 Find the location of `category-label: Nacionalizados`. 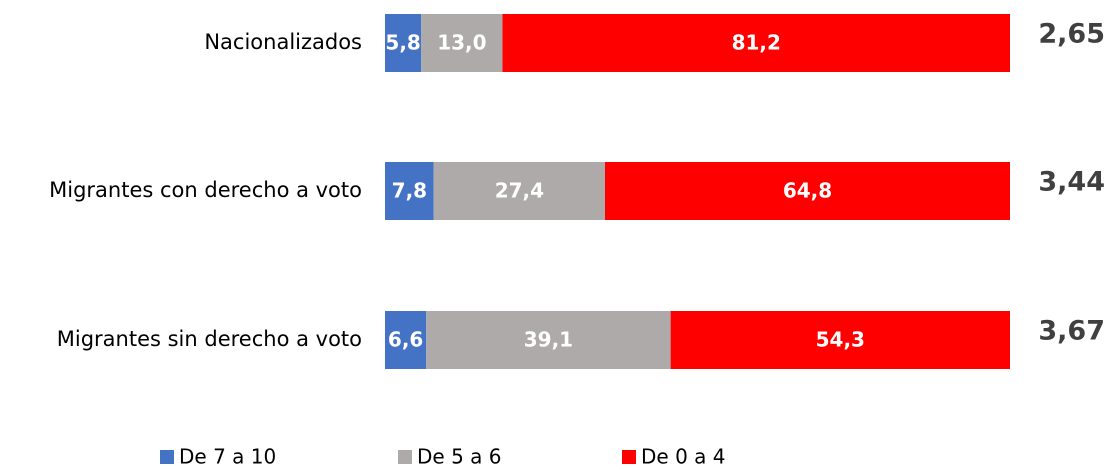

category-label: Nacionalizados is located at coordinates (283, 42).